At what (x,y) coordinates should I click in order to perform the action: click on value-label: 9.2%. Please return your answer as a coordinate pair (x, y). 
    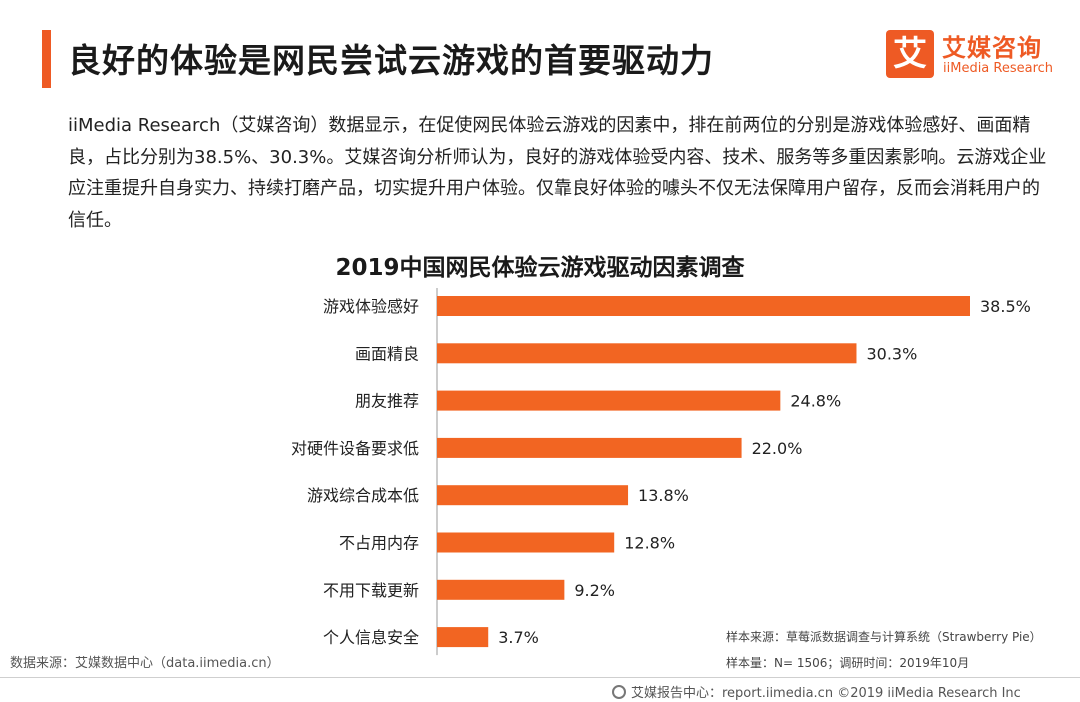
    Looking at the image, I should click on (594, 590).